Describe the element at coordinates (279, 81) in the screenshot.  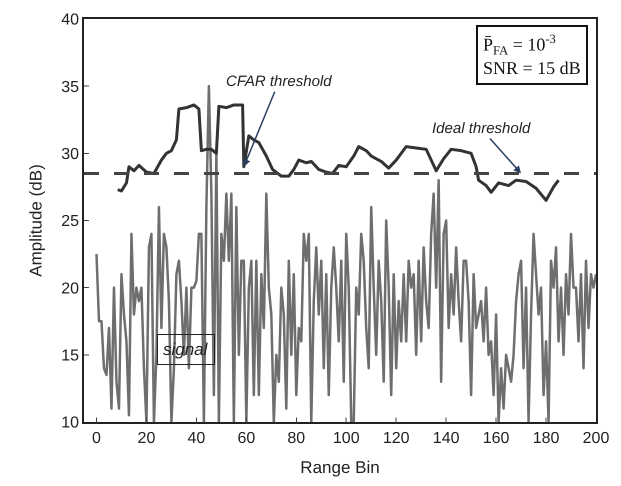
I see `series-label: CFAR threshold` at that location.